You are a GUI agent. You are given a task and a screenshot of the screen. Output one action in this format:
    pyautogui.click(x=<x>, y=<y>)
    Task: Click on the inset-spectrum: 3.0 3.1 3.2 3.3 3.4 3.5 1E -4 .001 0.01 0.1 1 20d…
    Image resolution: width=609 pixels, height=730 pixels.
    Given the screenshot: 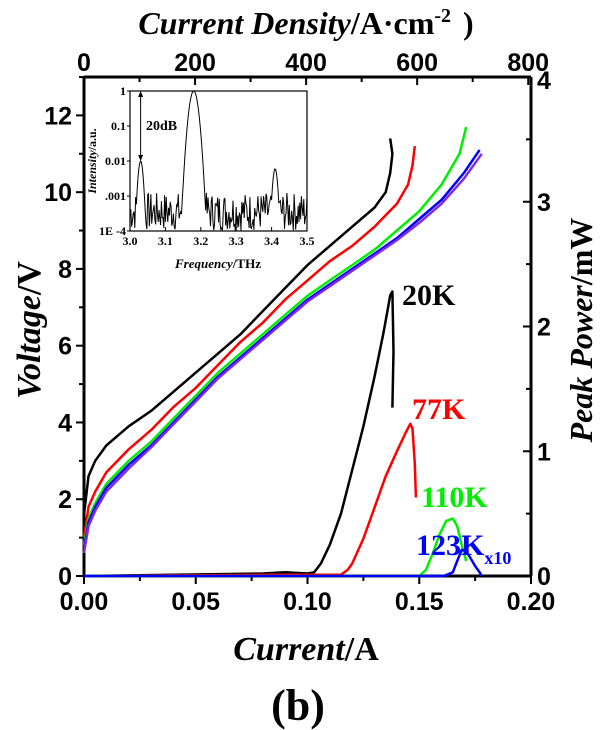 What is the action you would take?
    pyautogui.click(x=200, y=177)
    